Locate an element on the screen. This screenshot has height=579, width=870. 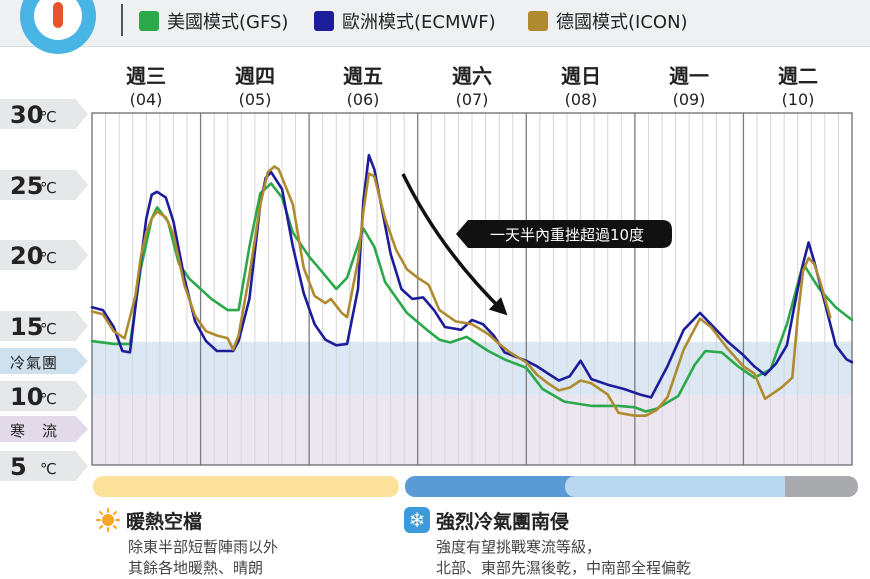
annotation-text: 一天半內重挫超過10度 is located at coordinates (567, 235).